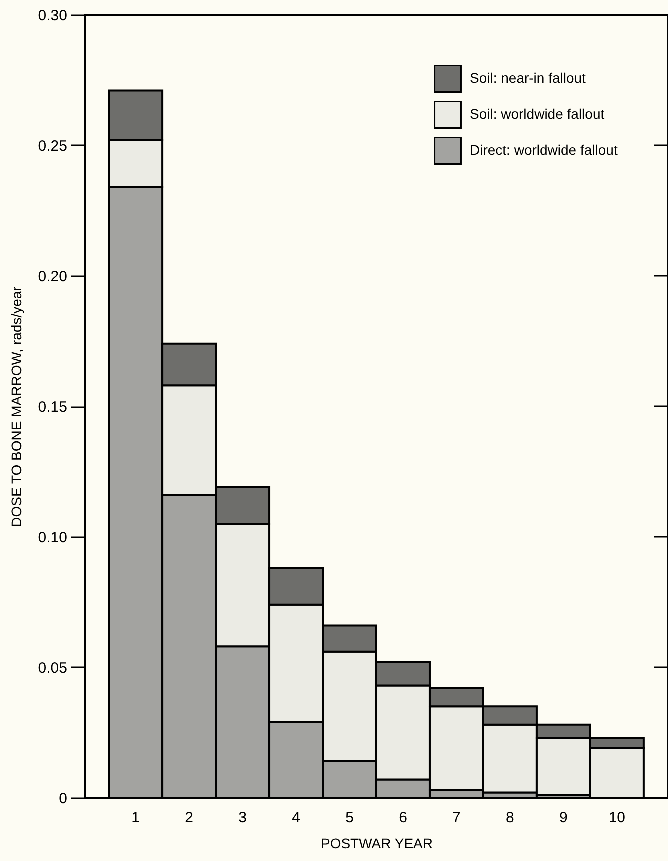 Image resolution: width=668 pixels, height=861 pixels. What do you see at coordinates (544, 150) in the screenshot?
I see `legend-label: Direct: worldwide fallout` at bounding box center [544, 150].